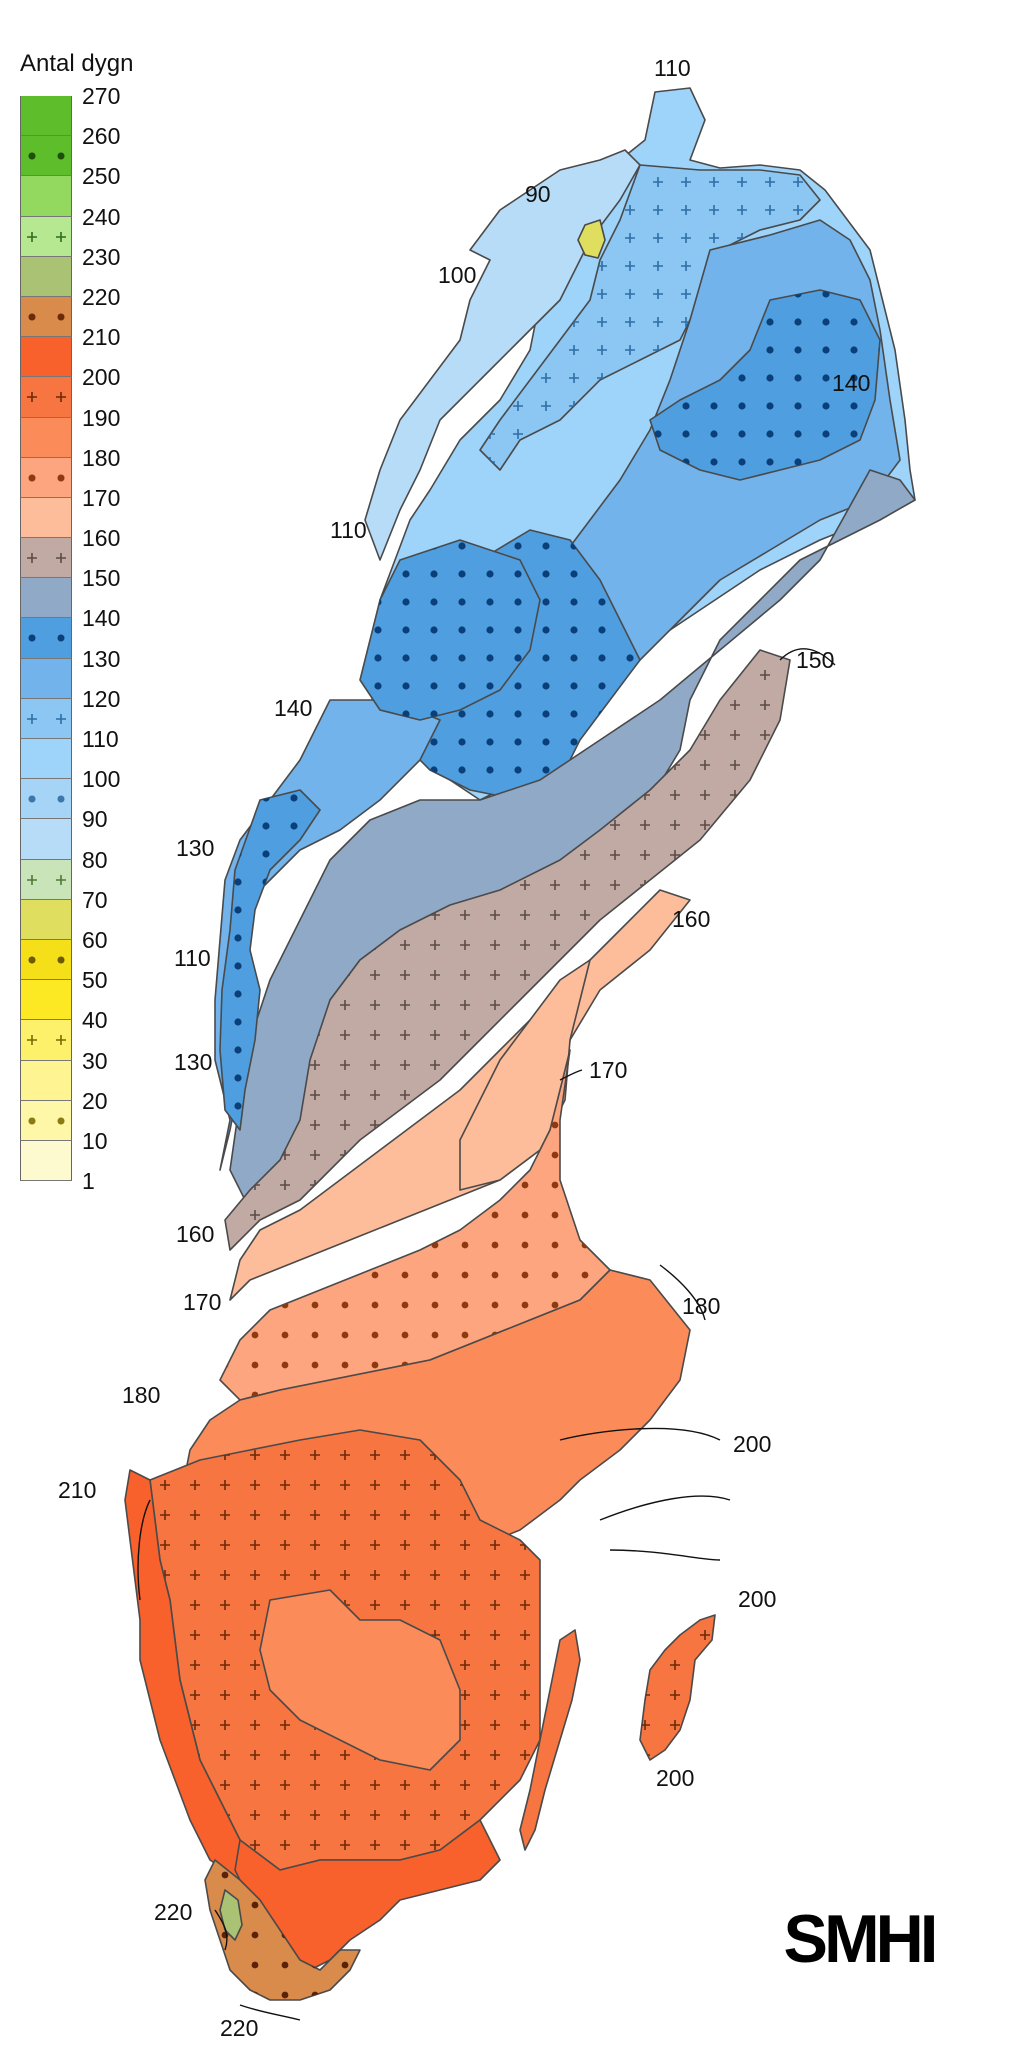 The height and width of the screenshot is (2048, 1024). I want to click on legend-tick-label: 110, so click(100, 739).